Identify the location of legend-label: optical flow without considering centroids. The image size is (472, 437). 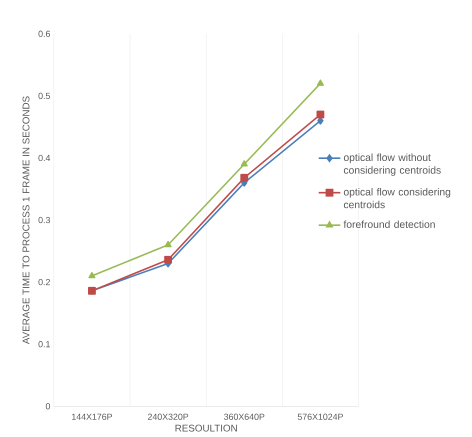
(392, 164).